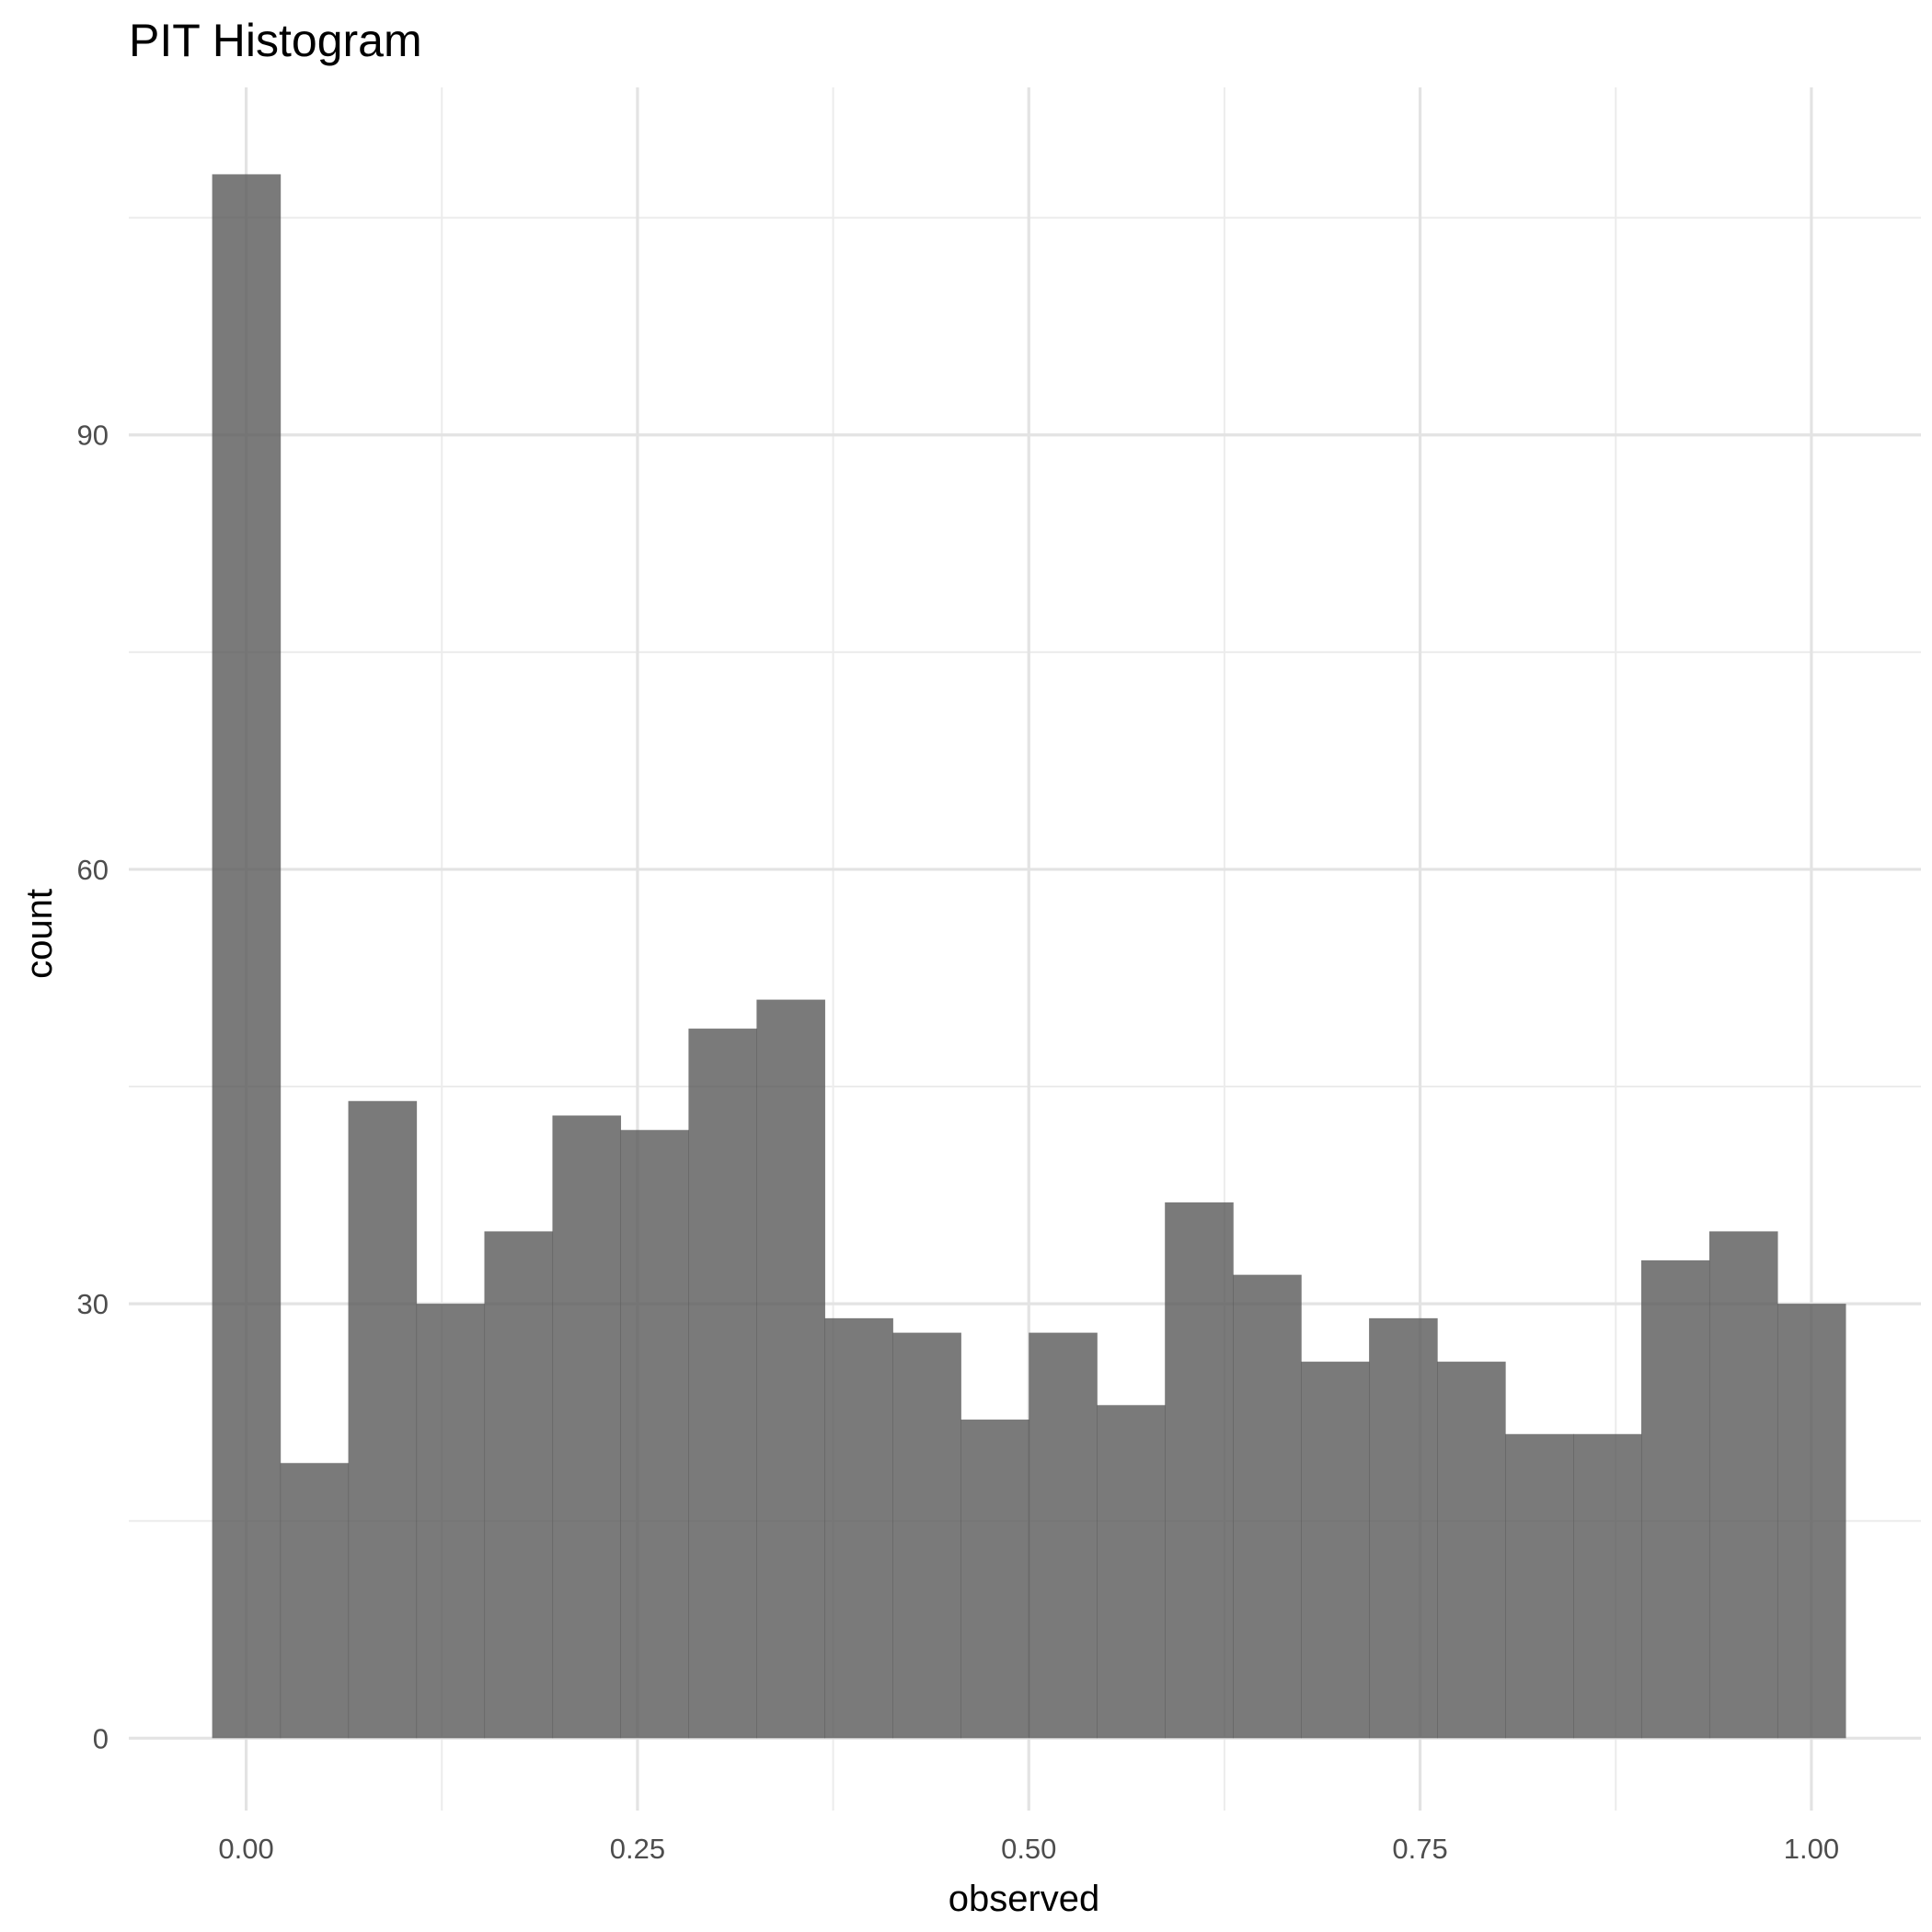 This screenshot has height=1932, width=1932. Describe the element at coordinates (245, 1849) in the screenshot. I see `x-tick-label: 0.00` at that location.